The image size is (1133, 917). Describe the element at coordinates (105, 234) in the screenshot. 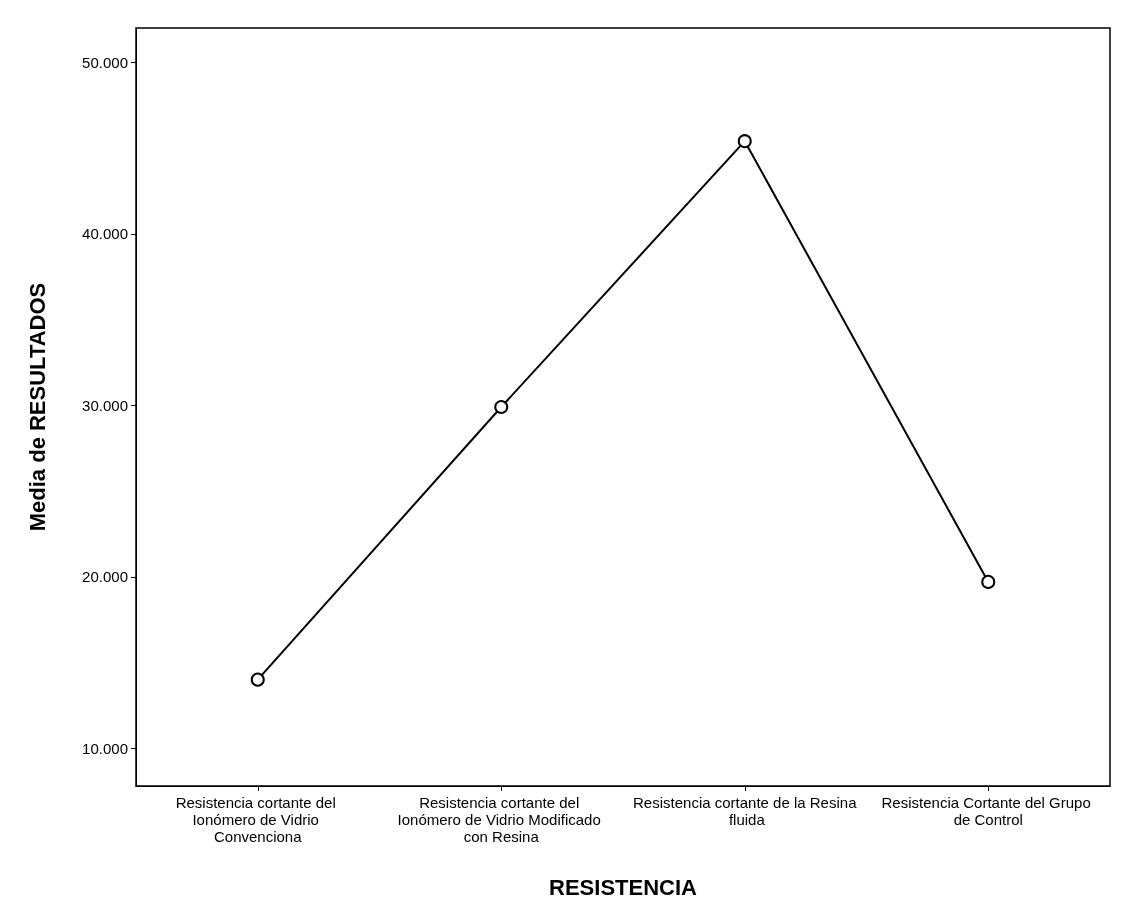

I see `y-tick-label: 40.000` at that location.